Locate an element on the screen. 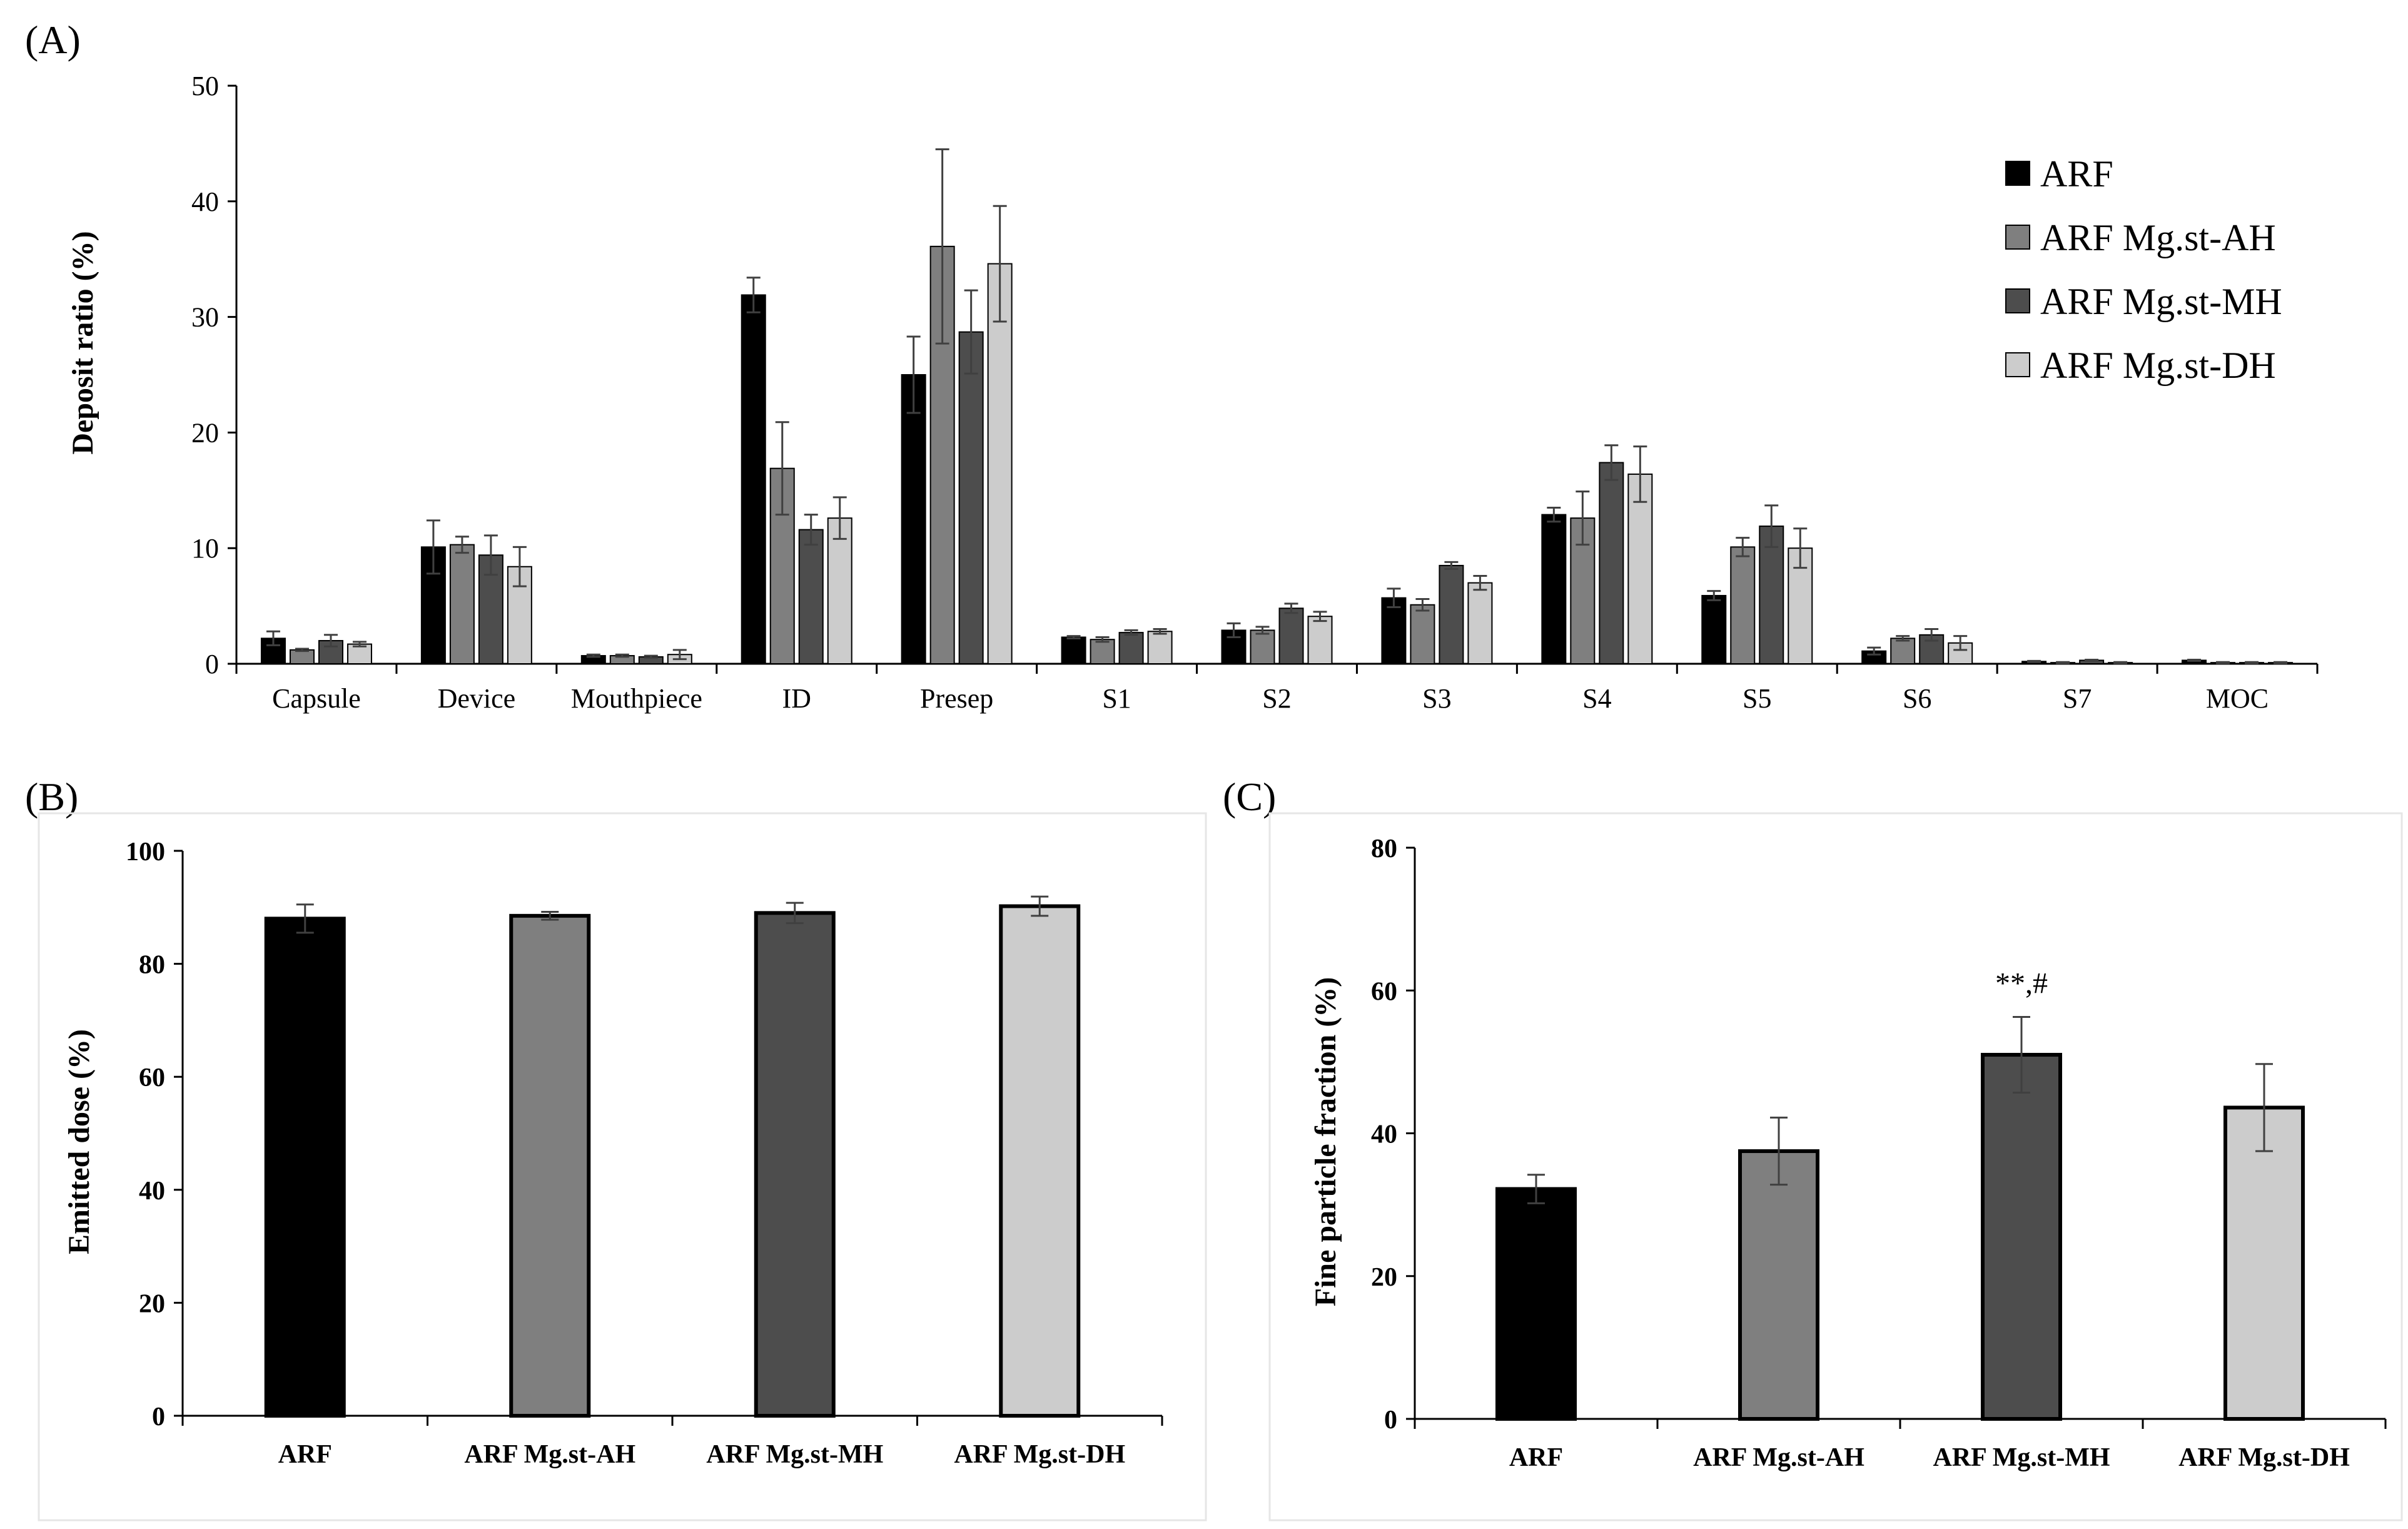 This screenshot has height=1529, width=2408. panel-b-y-axis-title: Emitted dose (%) is located at coordinates (79, 1141).